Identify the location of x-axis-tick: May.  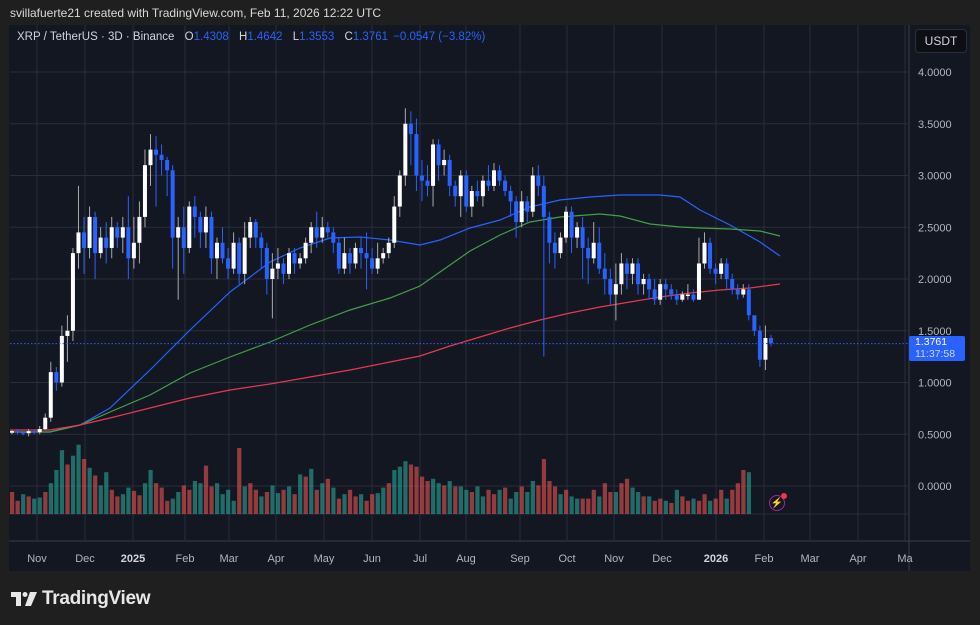
(324, 559).